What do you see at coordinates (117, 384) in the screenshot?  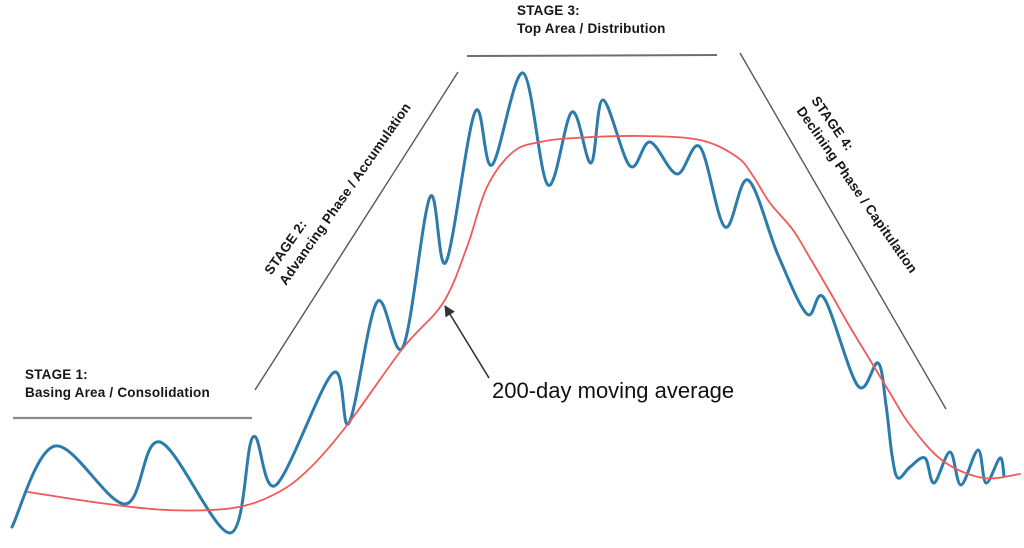 I see `stage-1-label: STAGE 1: Basing Area / Consolidation` at bounding box center [117, 384].